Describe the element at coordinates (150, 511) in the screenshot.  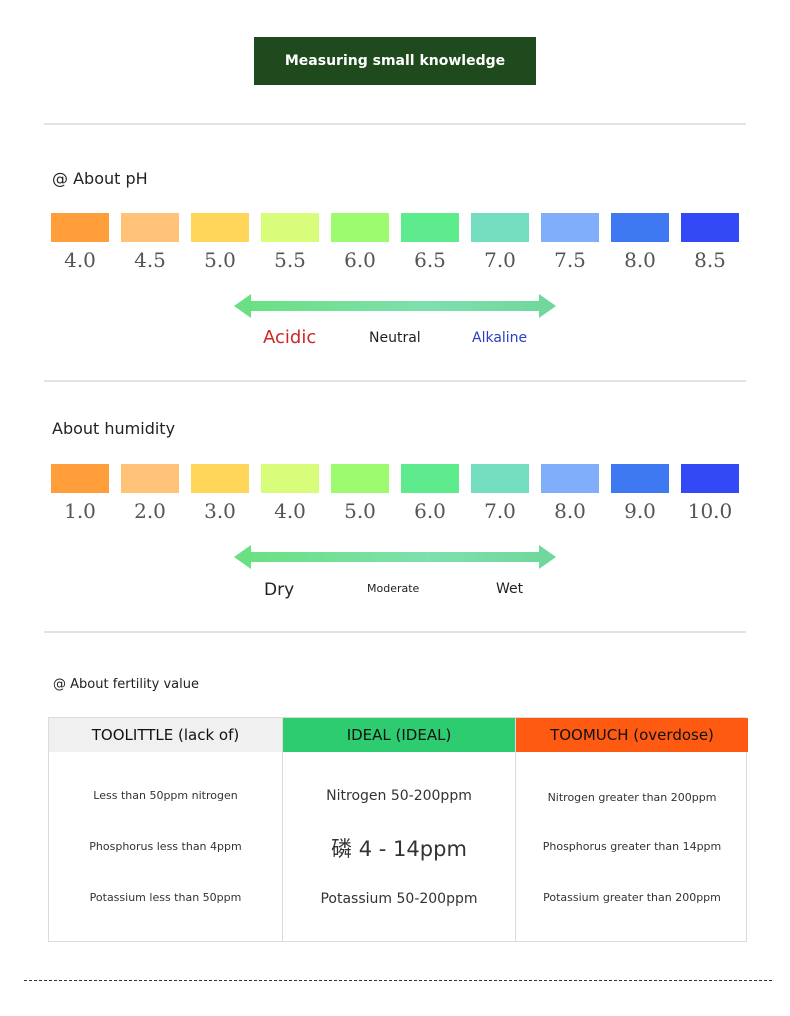
I see `humidity-value: 2.0` at that location.